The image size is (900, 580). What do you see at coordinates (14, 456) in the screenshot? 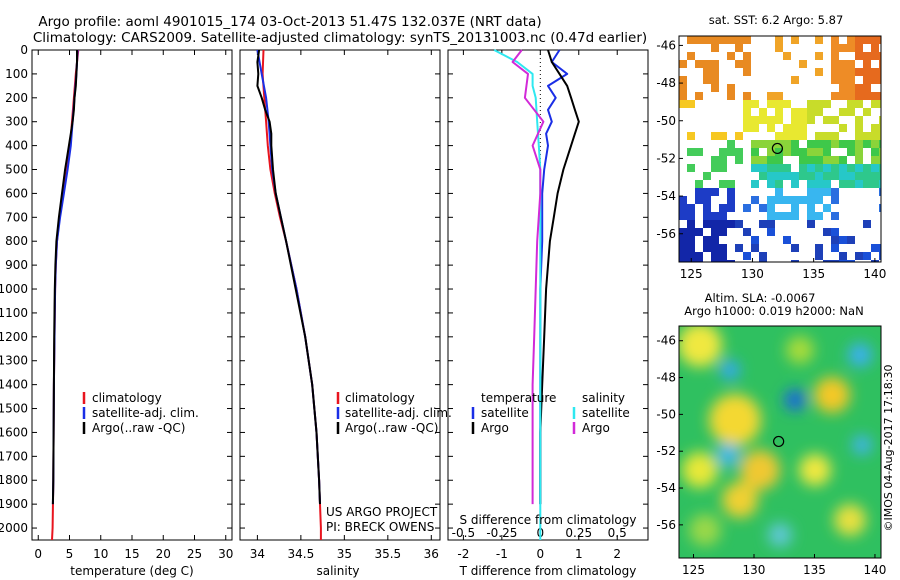
I see `y-tick-label: 1700` at bounding box center [14, 456].